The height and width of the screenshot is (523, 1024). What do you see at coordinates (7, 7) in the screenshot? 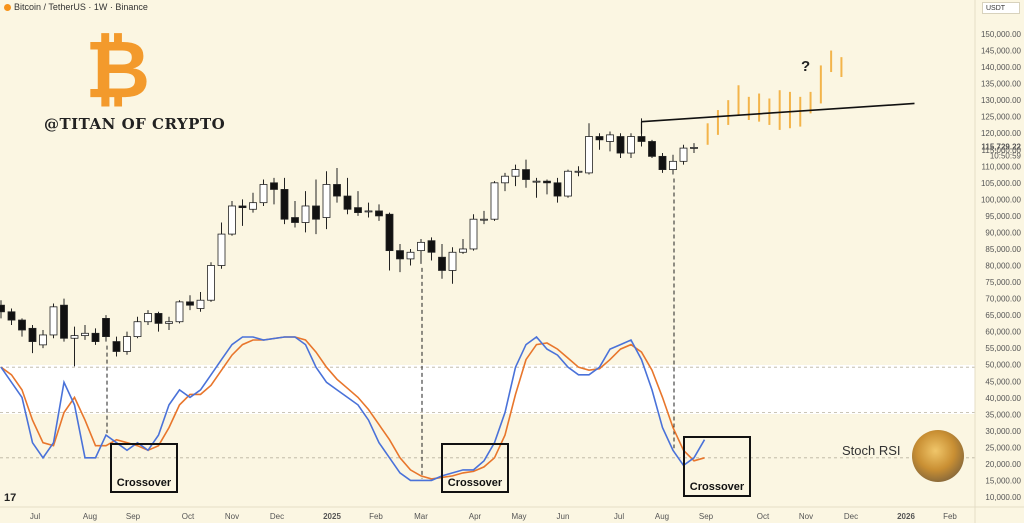
I see `bitcoin-icon` at bounding box center [7, 7].